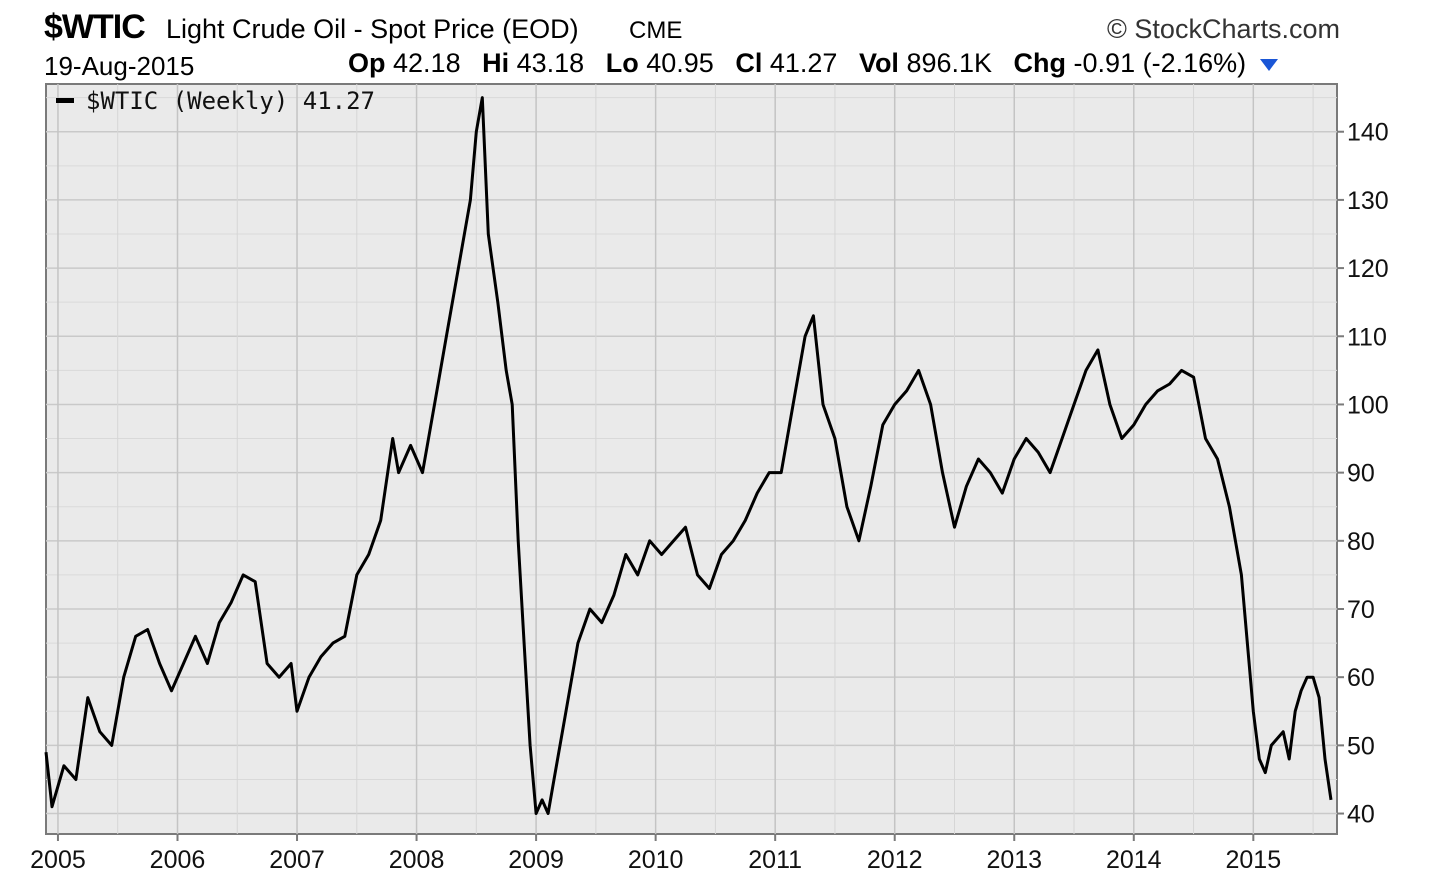 This screenshot has width=1444, height=883. I want to click on legend: $WTIC (Weekly) 41.27, so click(215, 101).